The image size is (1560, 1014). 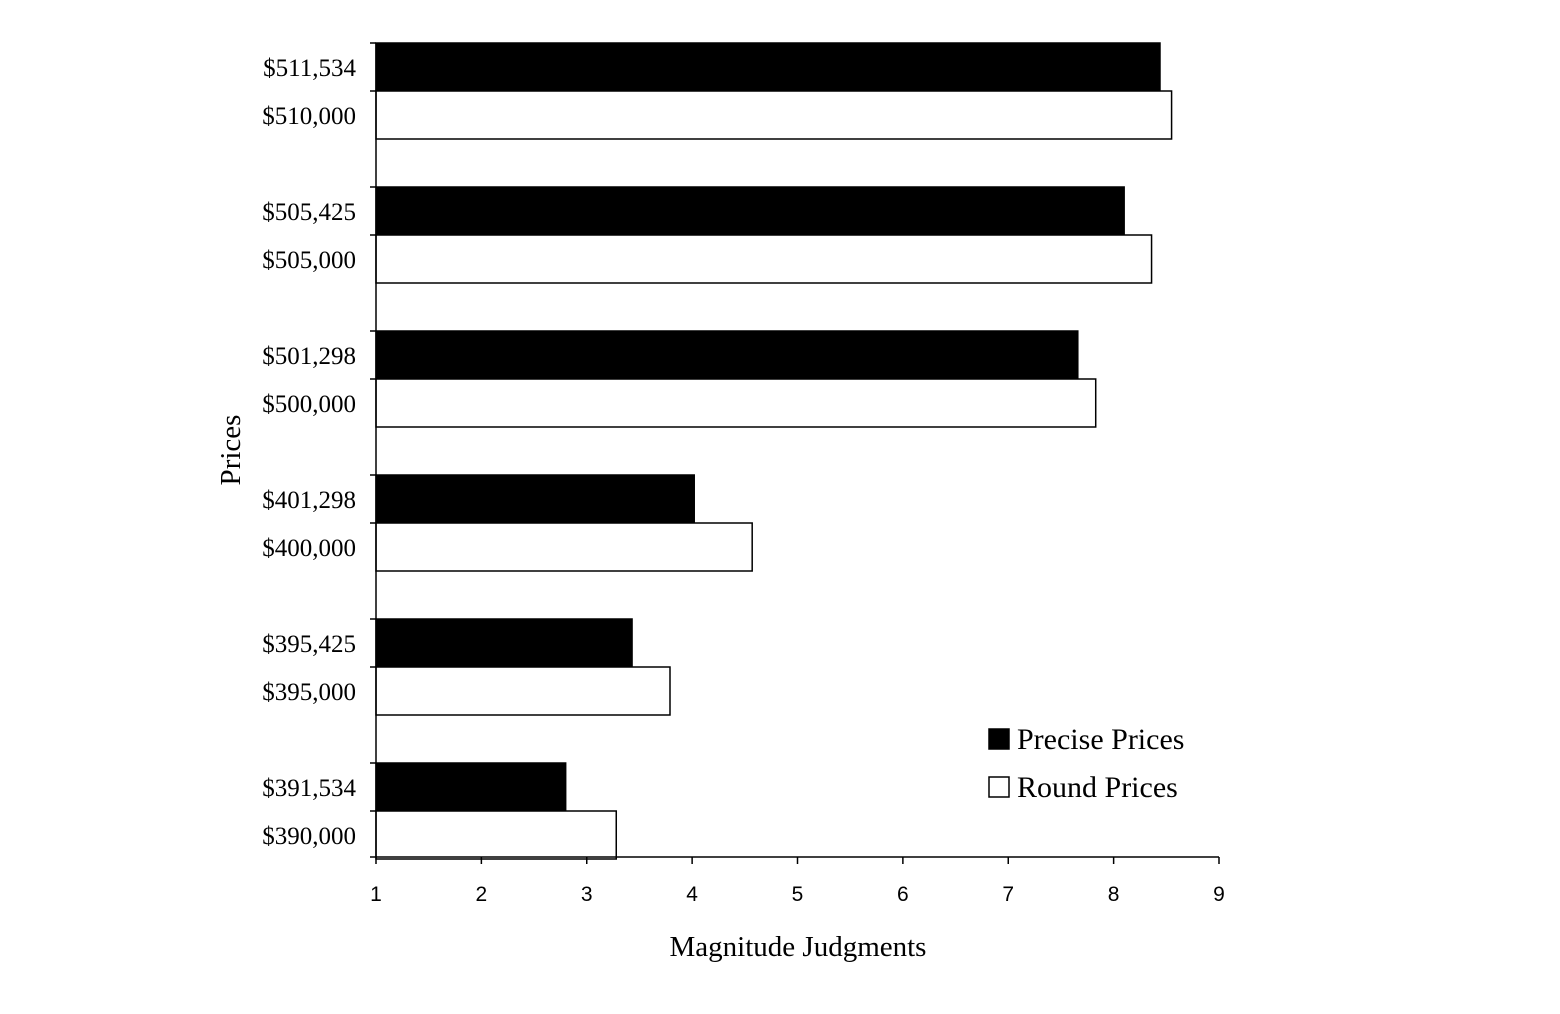 I want to click on legend-swatch-round, so click(x=999, y=787).